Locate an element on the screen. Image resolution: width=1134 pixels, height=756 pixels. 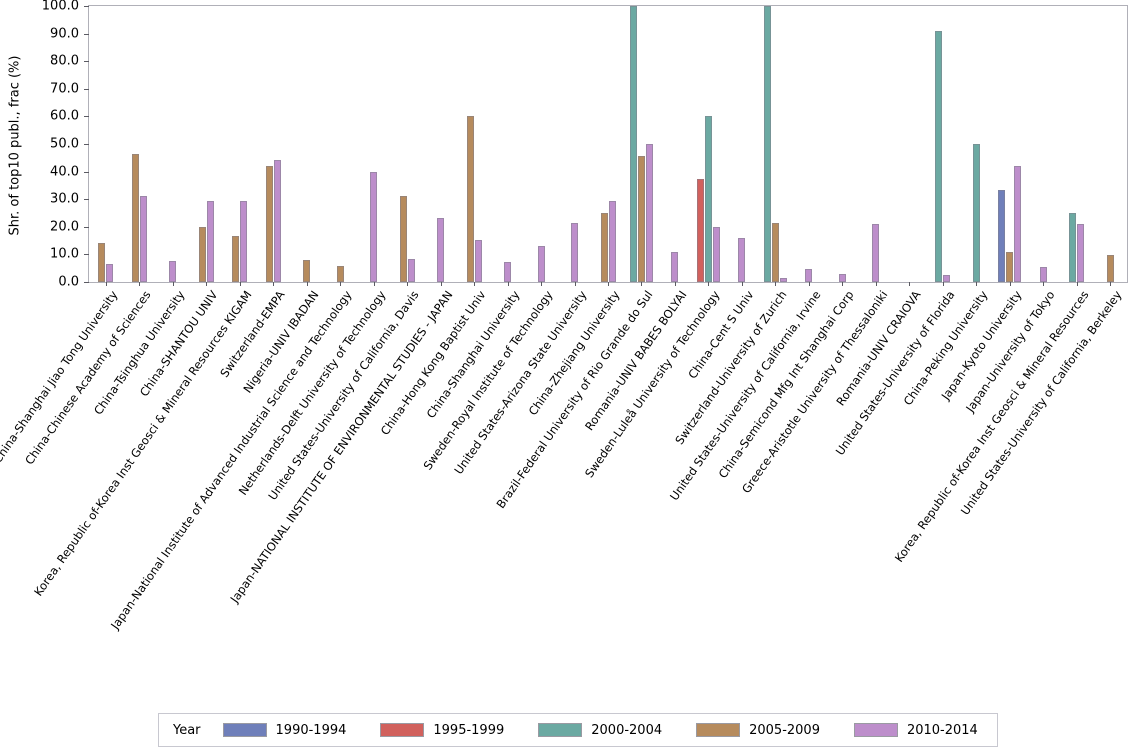
legend-item-label: 1995-1999 is located at coordinates (469, 730).